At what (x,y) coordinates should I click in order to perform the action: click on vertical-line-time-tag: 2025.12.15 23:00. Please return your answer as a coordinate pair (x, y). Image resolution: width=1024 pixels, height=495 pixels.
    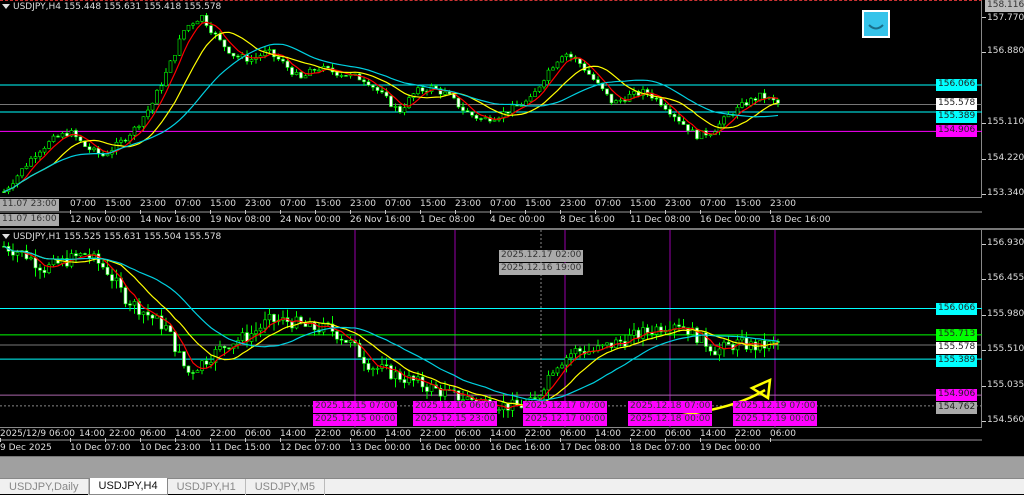
    Looking at the image, I should click on (455, 420).